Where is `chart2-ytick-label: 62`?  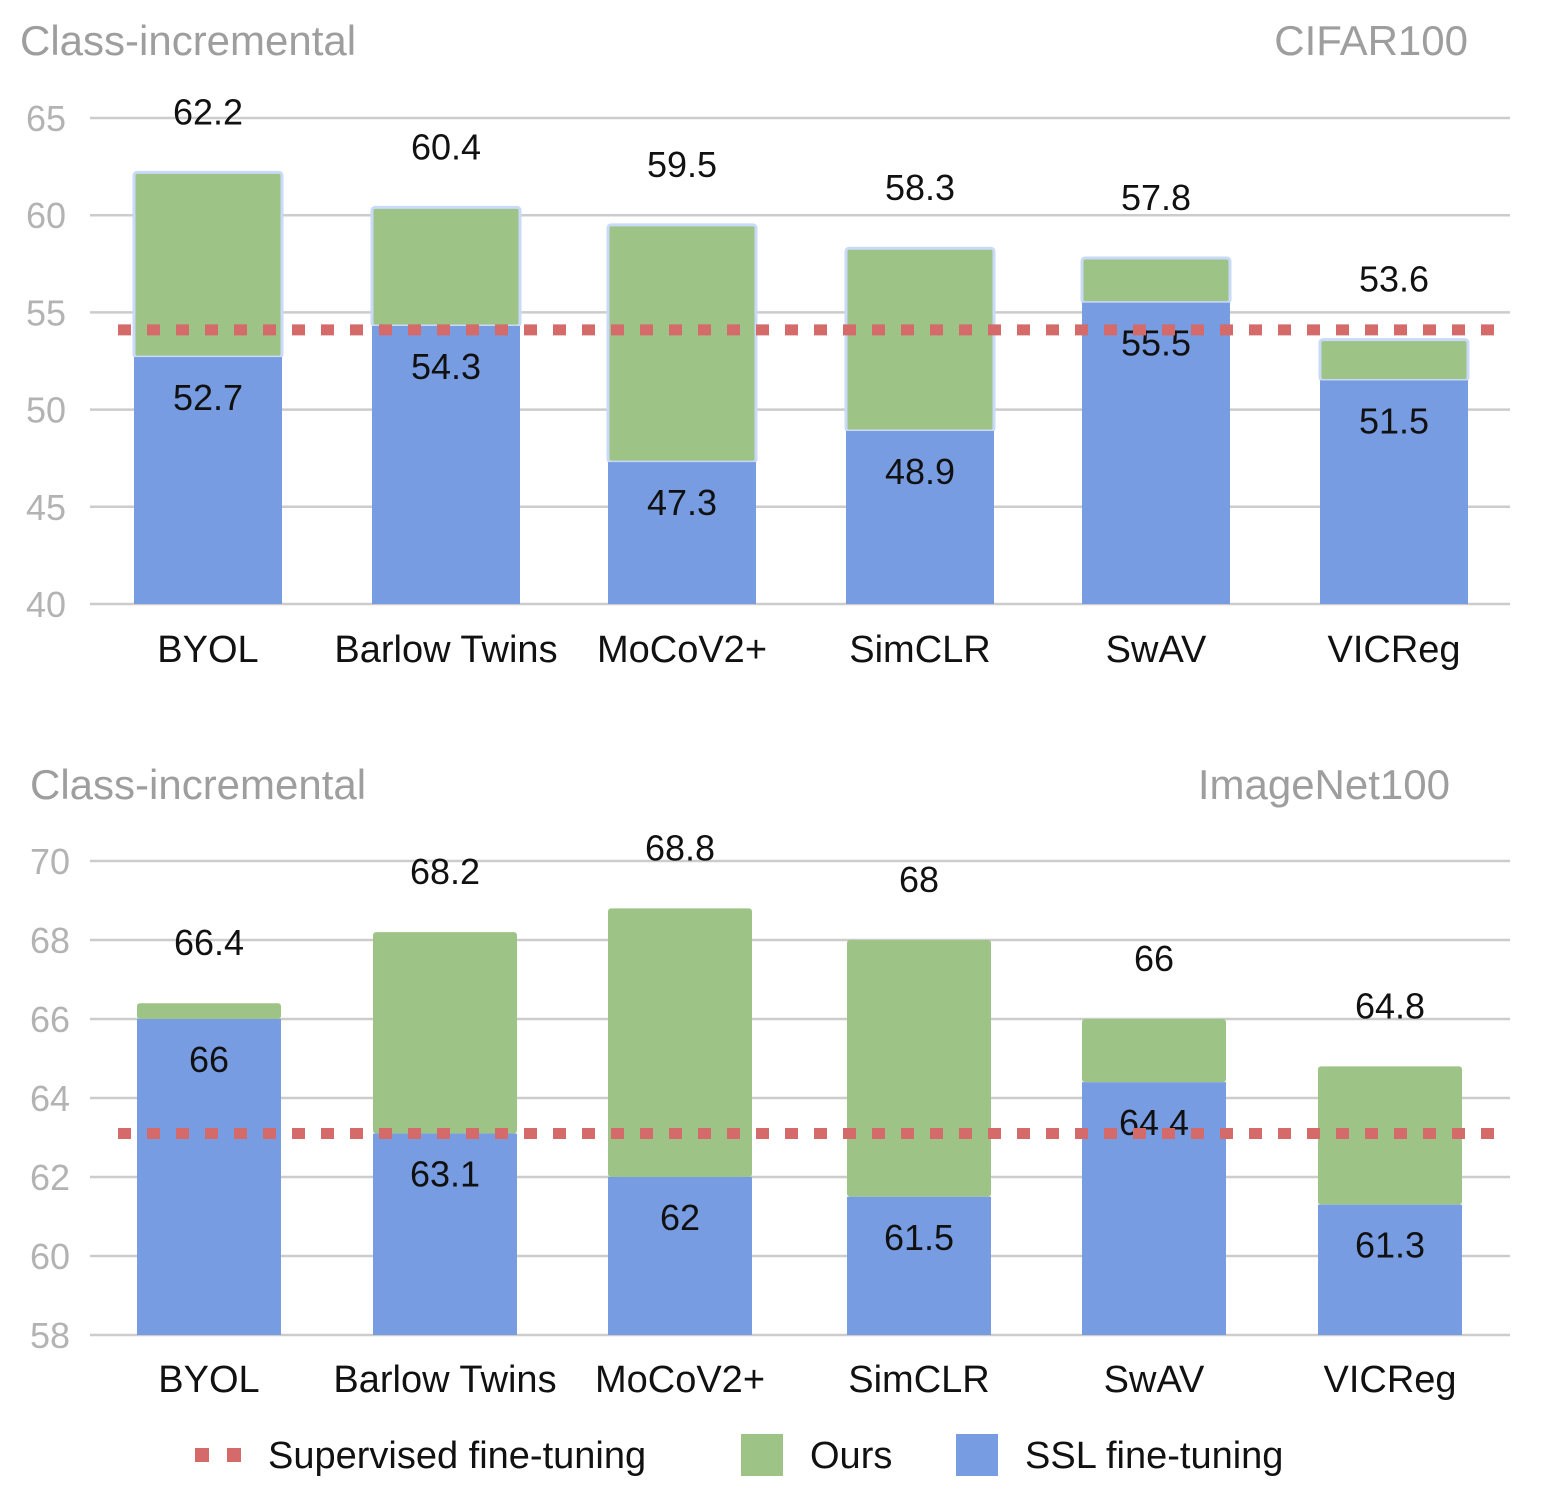 chart2-ytick-label: 62 is located at coordinates (50, 1177).